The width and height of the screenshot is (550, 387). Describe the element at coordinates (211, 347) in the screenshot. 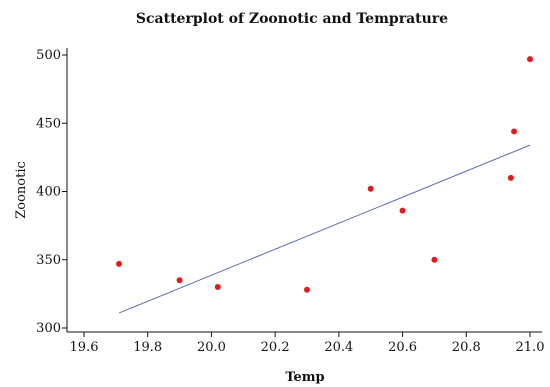

I see `x-tick-label: 20.0` at that location.